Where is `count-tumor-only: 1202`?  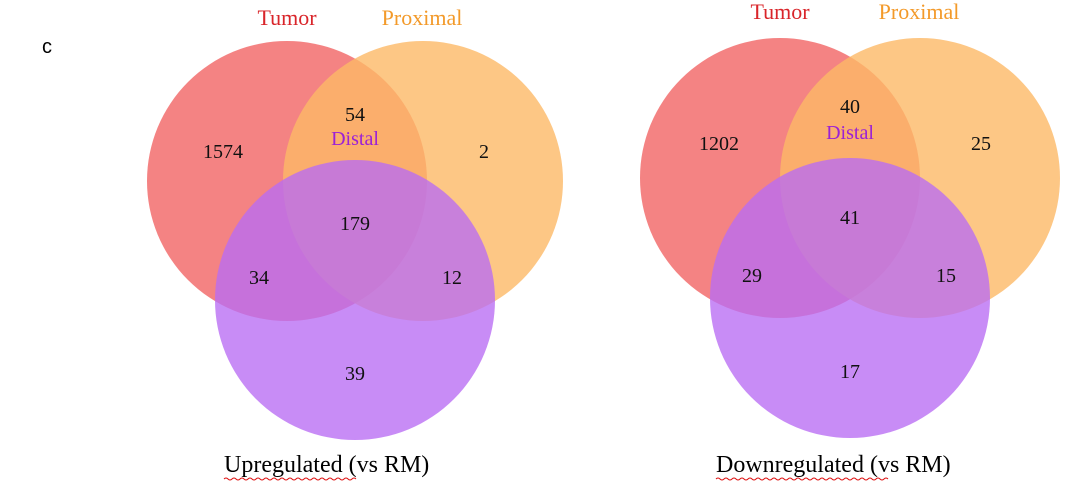
count-tumor-only: 1202 is located at coordinates (719, 144).